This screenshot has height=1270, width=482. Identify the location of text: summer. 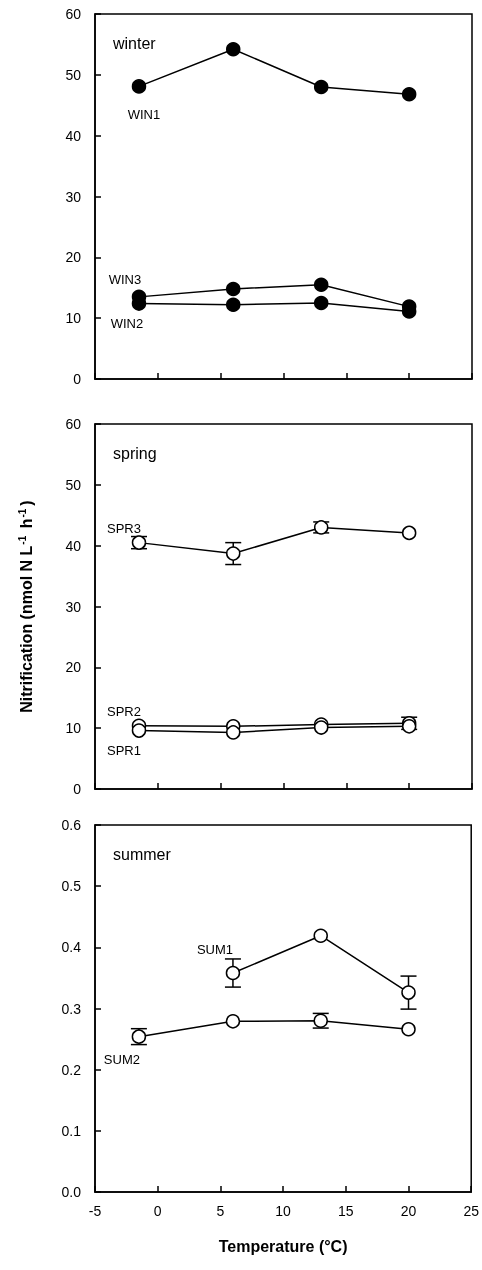
(142, 854).